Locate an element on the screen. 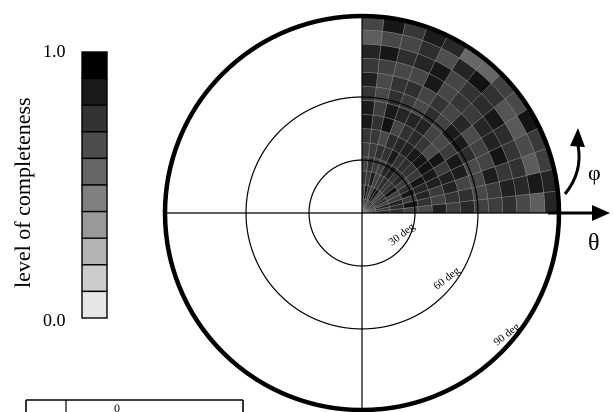 The image size is (613, 412). phi-rotation-arrow is located at coordinates (572, 169).